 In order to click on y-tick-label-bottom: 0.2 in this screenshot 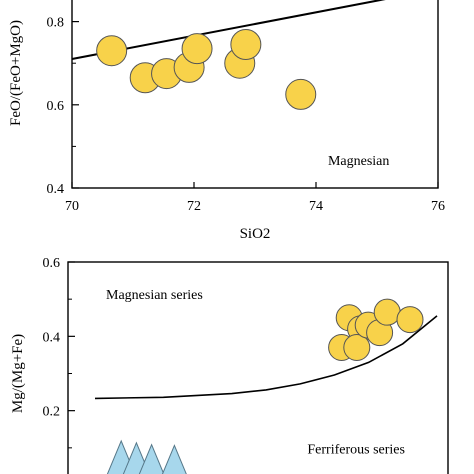, I will do `click(52, 412)`.